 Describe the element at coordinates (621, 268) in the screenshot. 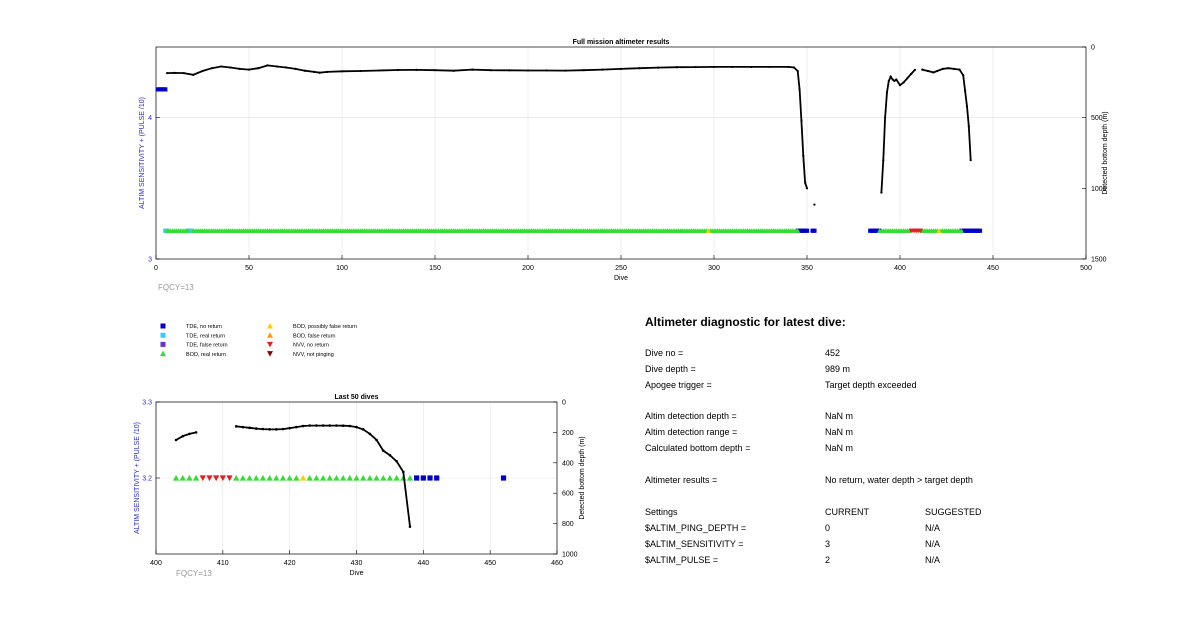

I see `x-tick-label: 250` at that location.